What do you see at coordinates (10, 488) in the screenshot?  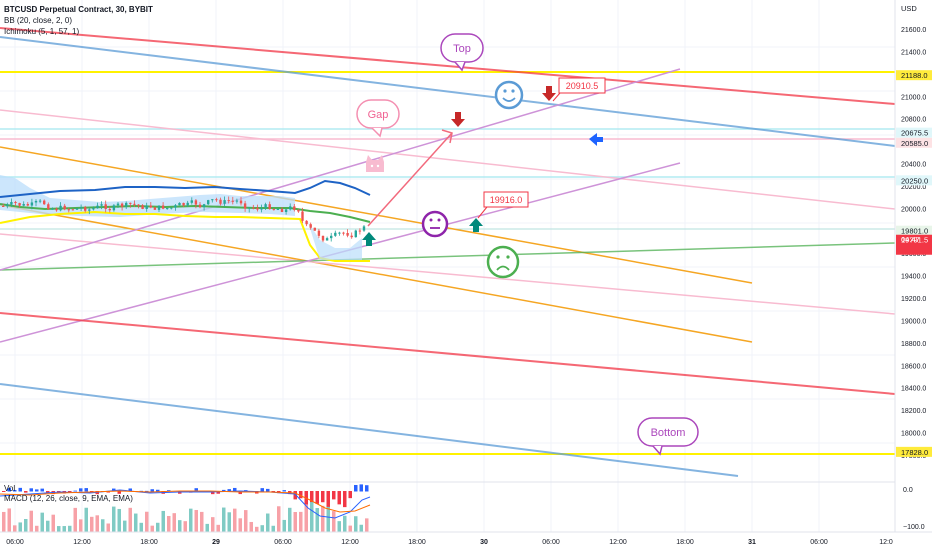 I see `vol-legend: Vol` at bounding box center [10, 488].